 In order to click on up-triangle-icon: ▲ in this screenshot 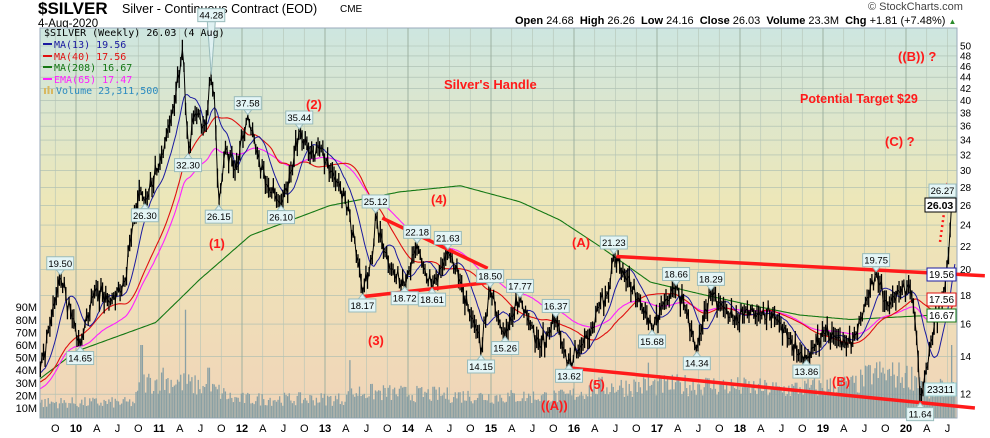, I will do `click(952, 21)`.